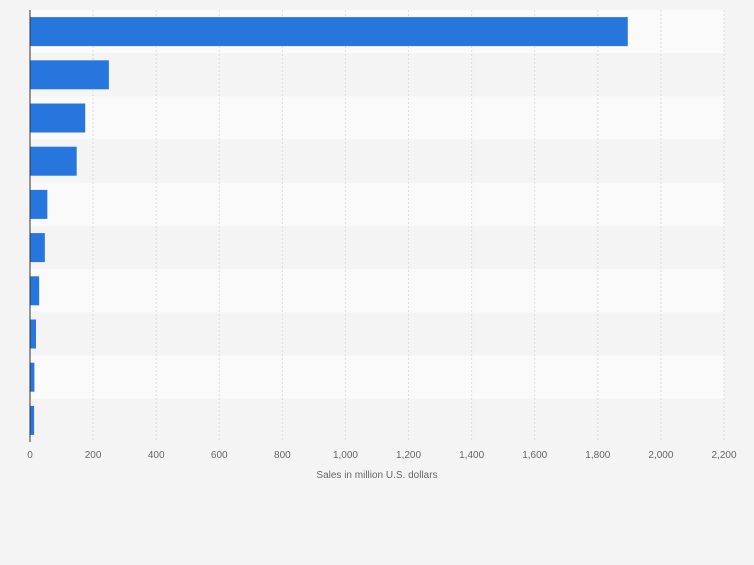 This screenshot has width=754, height=565. What do you see at coordinates (219, 455) in the screenshot?
I see `x-tick-label: 600` at bounding box center [219, 455].